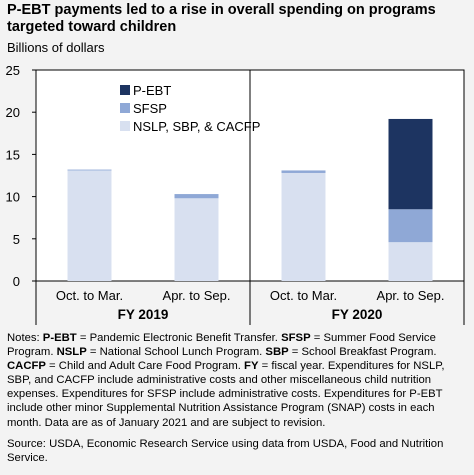 Image resolution: width=474 pixels, height=475 pixels. Describe the element at coordinates (59, 338) in the screenshot. I see `note-term: P-EBT` at that location.